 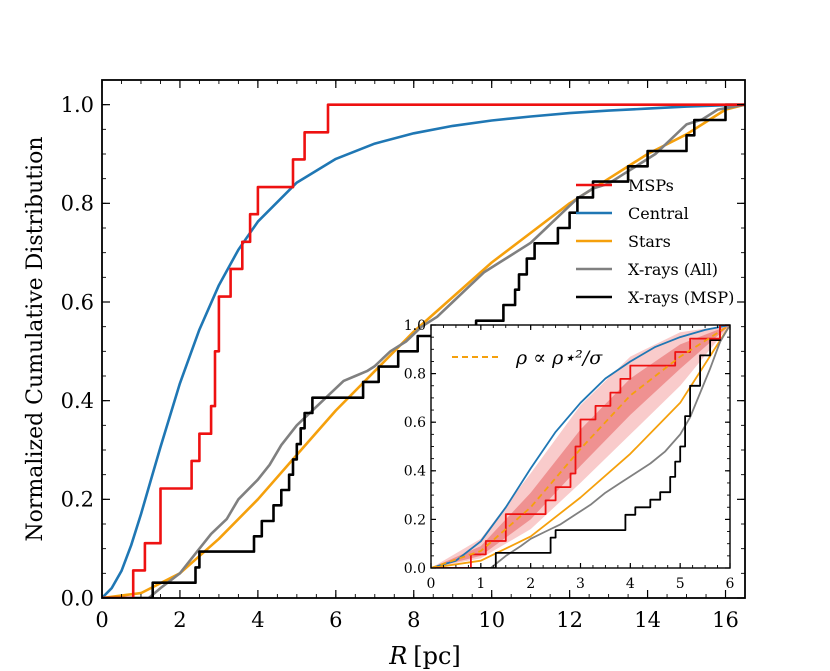 What do you see at coordinates (335, 620) in the screenshot?
I see `main-x-tick-label: 6` at bounding box center [335, 620].